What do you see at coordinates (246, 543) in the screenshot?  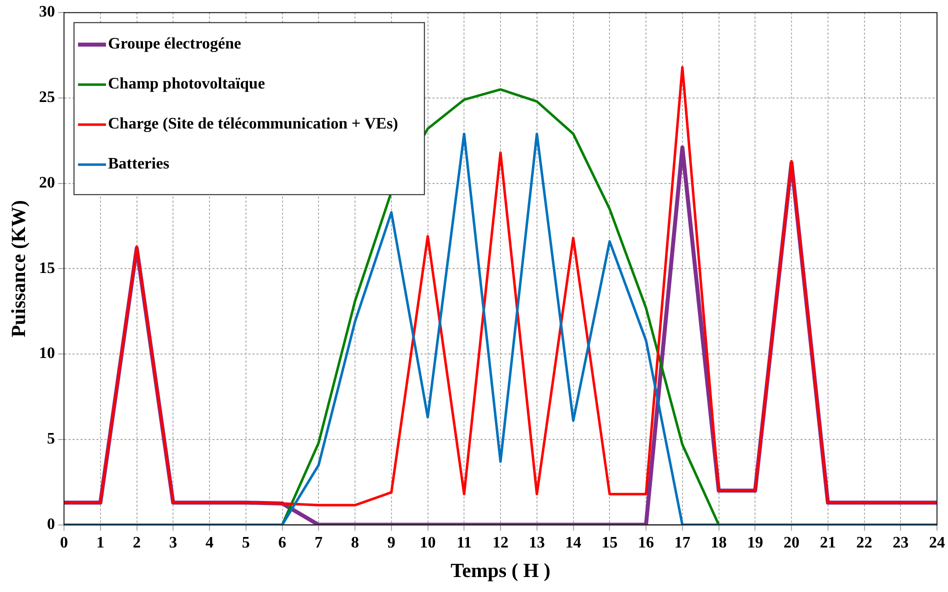 I see `x-tick-label: 5` at bounding box center [246, 543].